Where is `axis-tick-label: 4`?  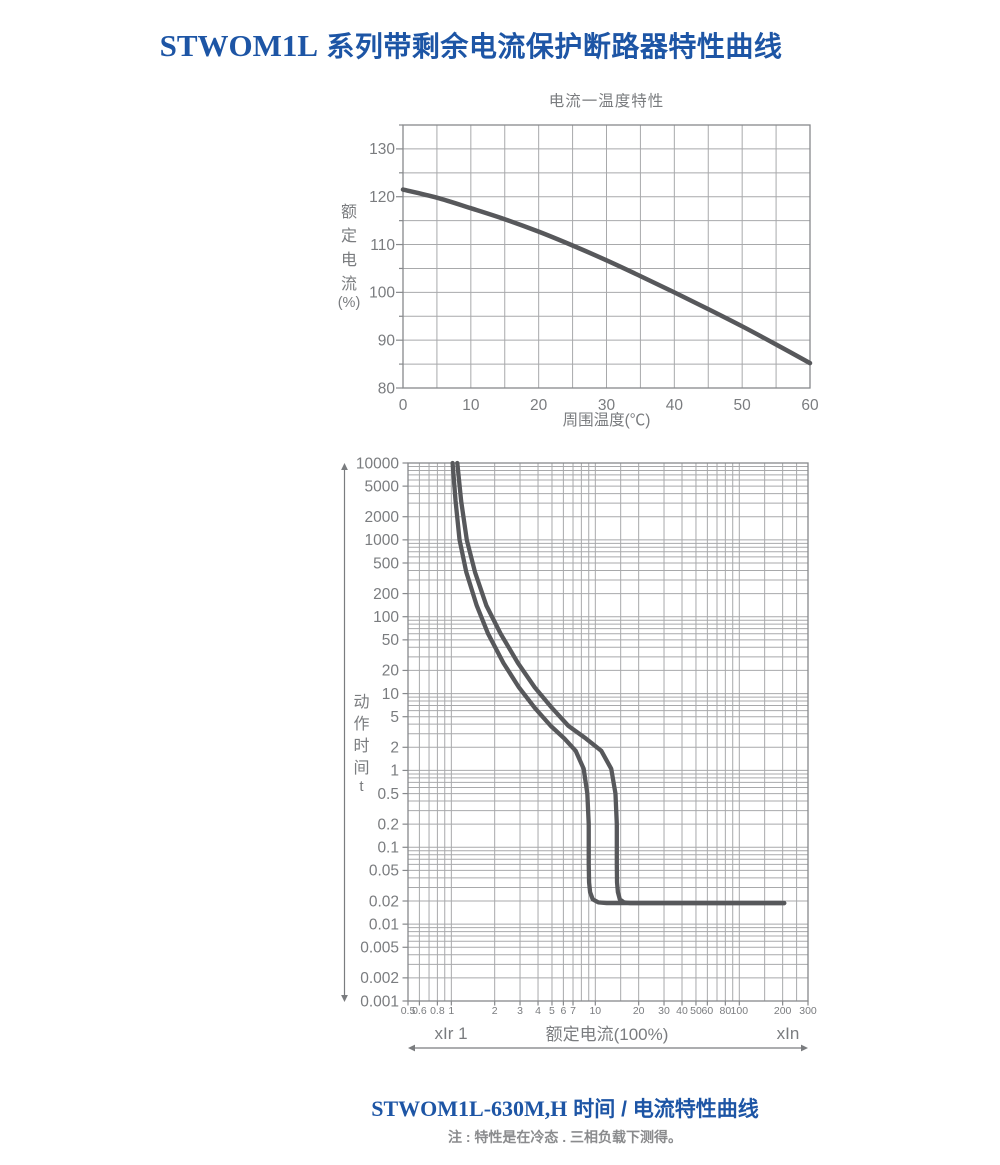 axis-tick-label: 4 is located at coordinates (538, 1011).